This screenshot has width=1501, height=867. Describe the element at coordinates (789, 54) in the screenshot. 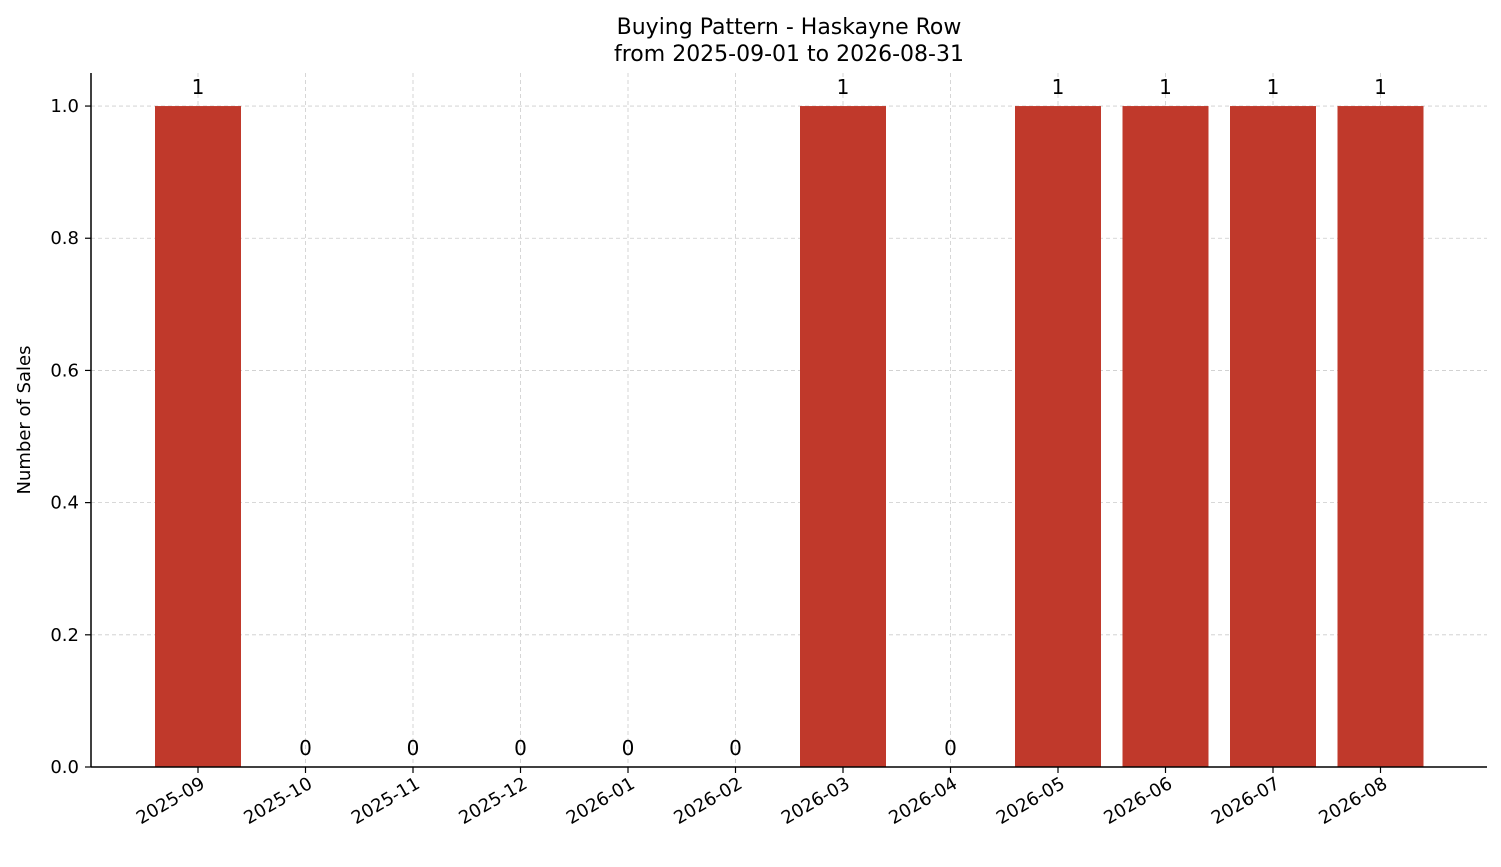

I see `chart-subtitle: from 2025-09-01 to 2026-08-31` at that location.